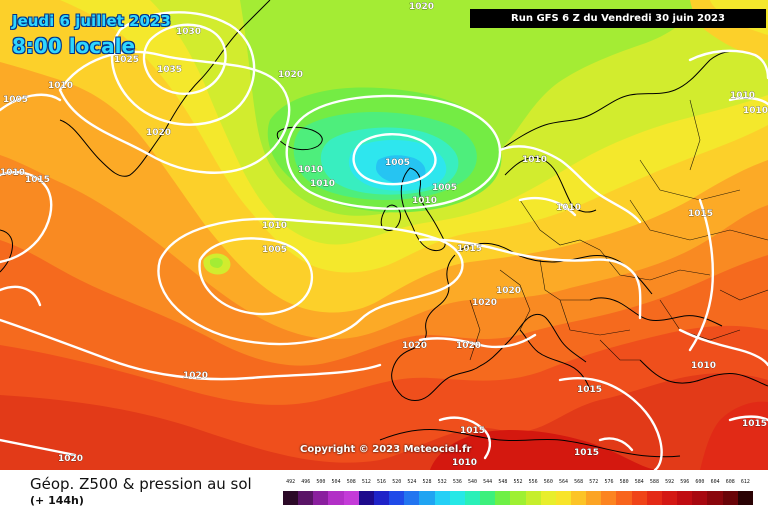  Describe the element at coordinates (730, 482) in the screenshot. I see `legend-label: 608` at that location.